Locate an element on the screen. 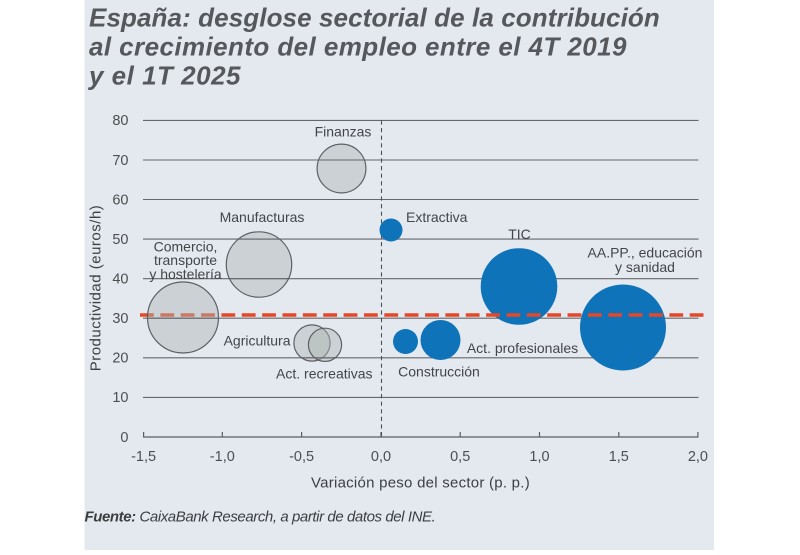  svg-text: Extractiva is located at coordinates (437, 217).